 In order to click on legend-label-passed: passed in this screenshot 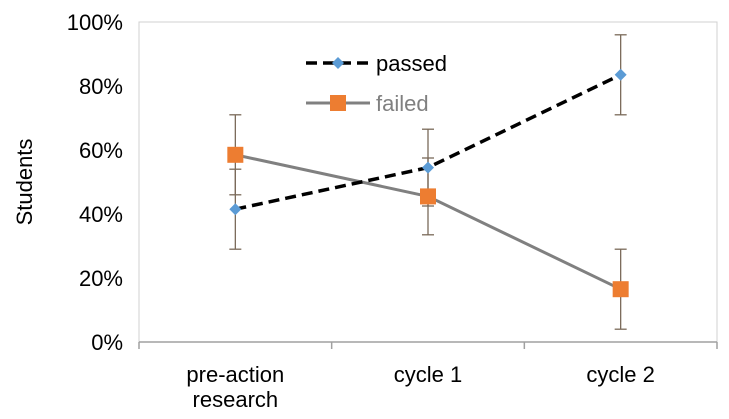, I will do `click(411, 63)`.